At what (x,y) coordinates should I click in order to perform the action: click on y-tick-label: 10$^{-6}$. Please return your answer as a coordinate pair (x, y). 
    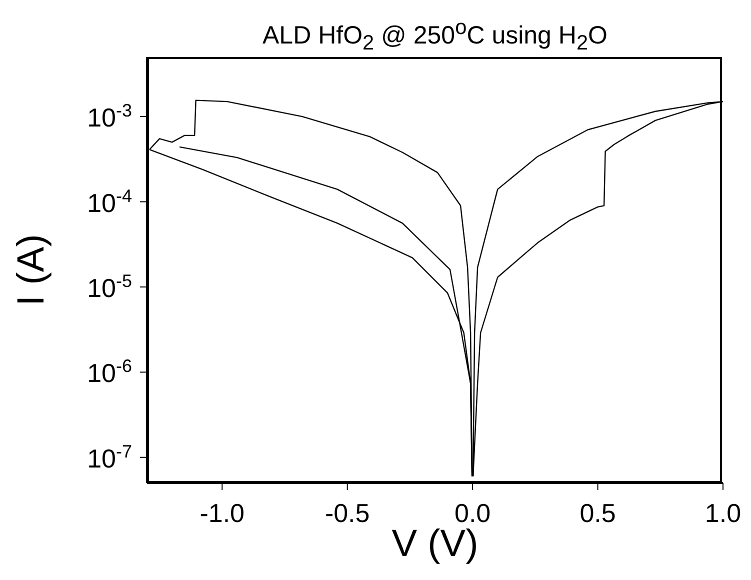
    Looking at the image, I should click on (109, 372).